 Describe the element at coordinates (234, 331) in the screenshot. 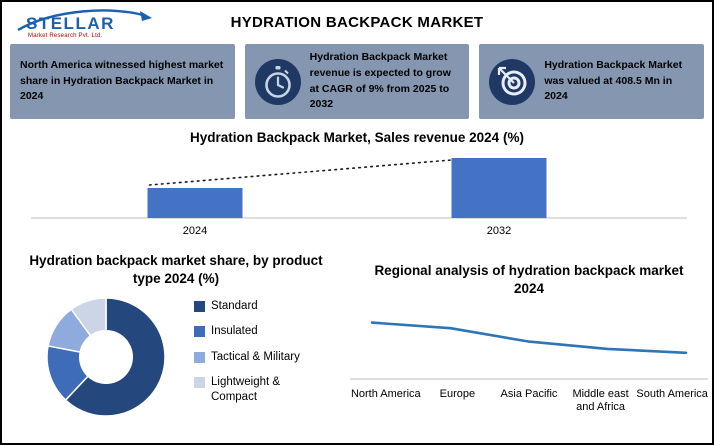

I see `legend-label: Insulated` at that location.